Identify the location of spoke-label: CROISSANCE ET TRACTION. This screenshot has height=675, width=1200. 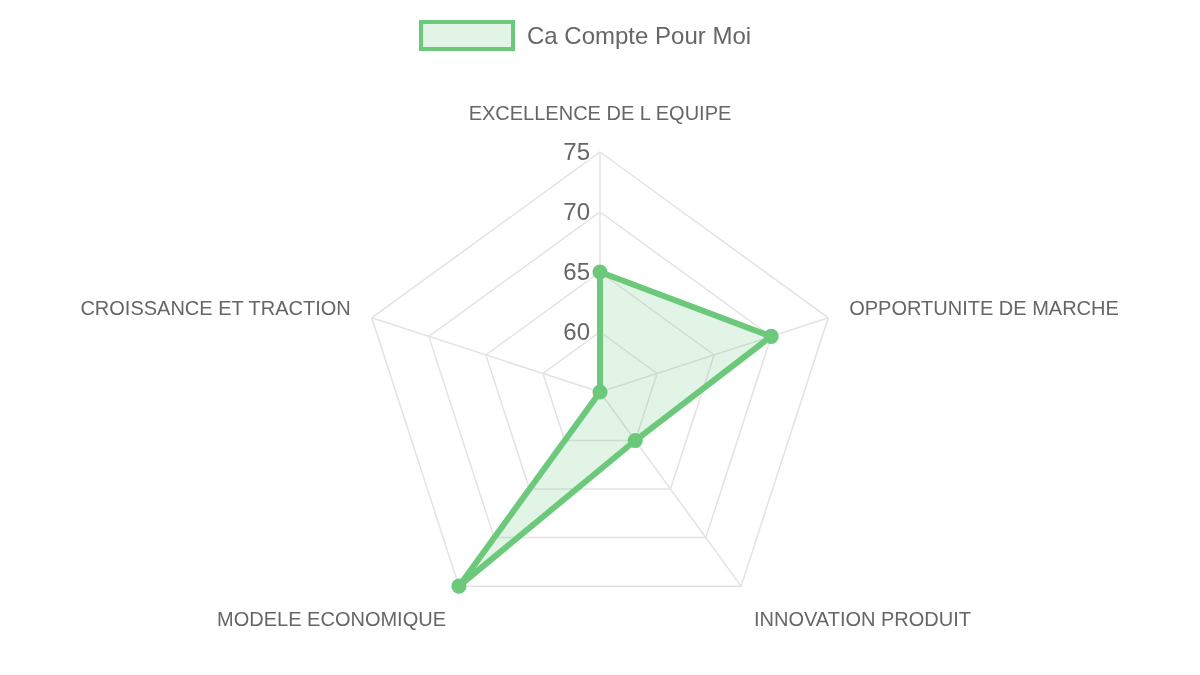
(215, 308).